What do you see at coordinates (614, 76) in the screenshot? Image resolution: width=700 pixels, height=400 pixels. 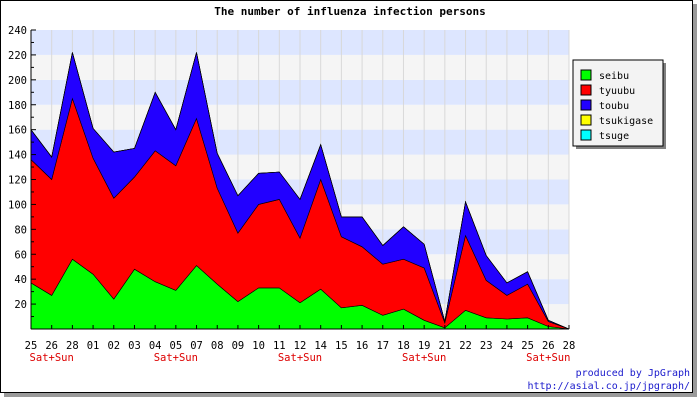 I see `legend-label-seibu: seibu` at bounding box center [614, 76].